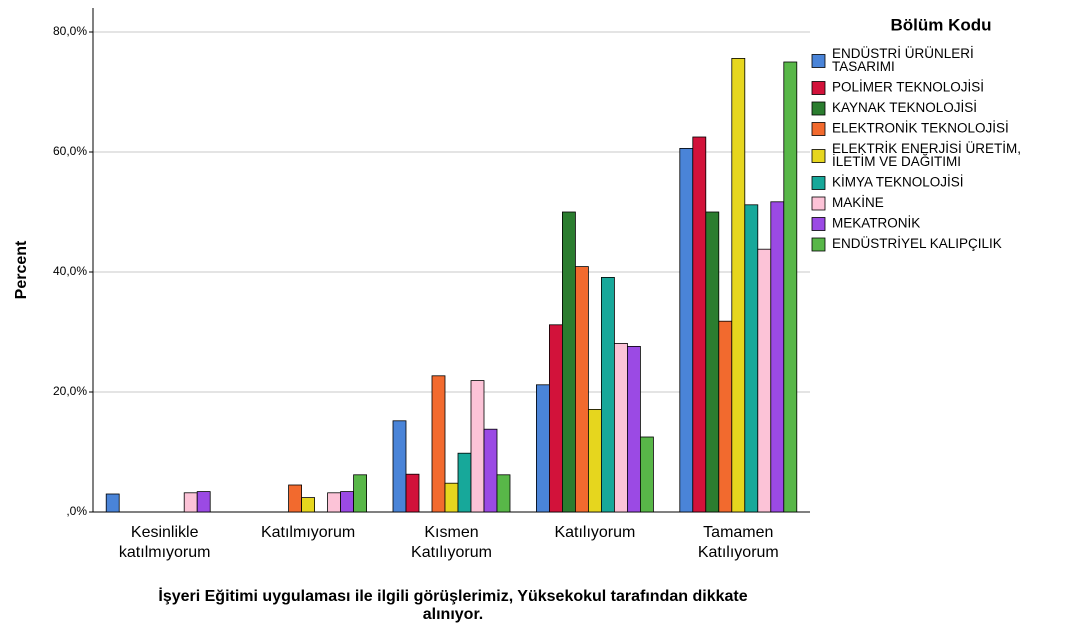 This screenshot has width=1069, height=628. I want to click on x-tick-label: Katılıyorum, so click(594, 532).